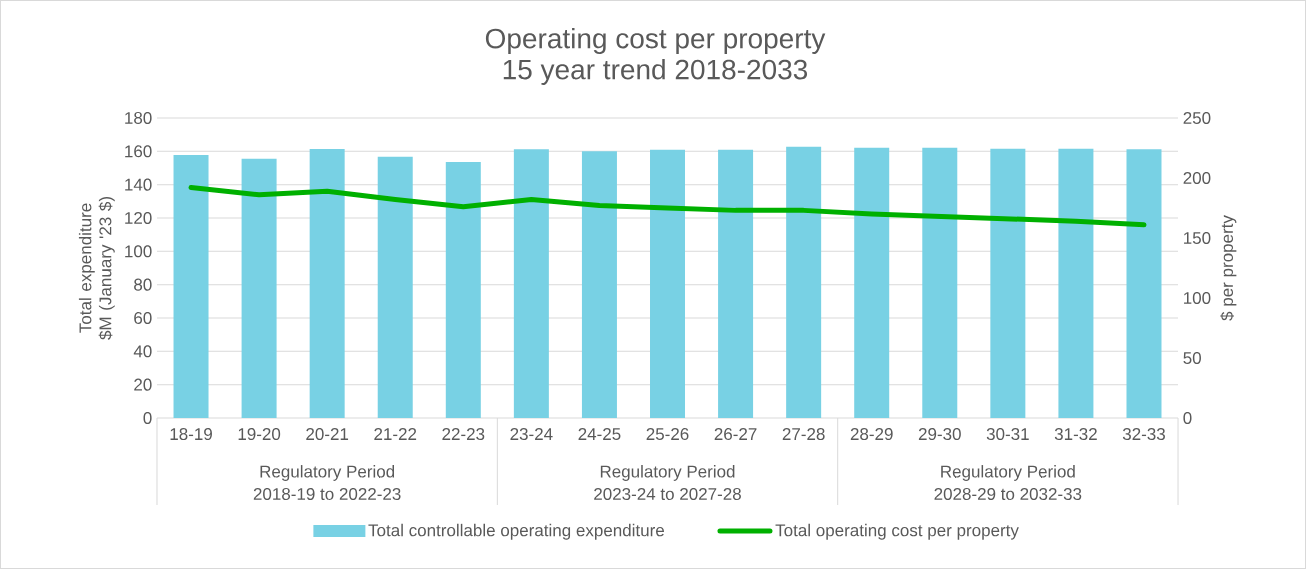  I want to click on legend-label: Total controllable operating expenditure, so click(516, 531).